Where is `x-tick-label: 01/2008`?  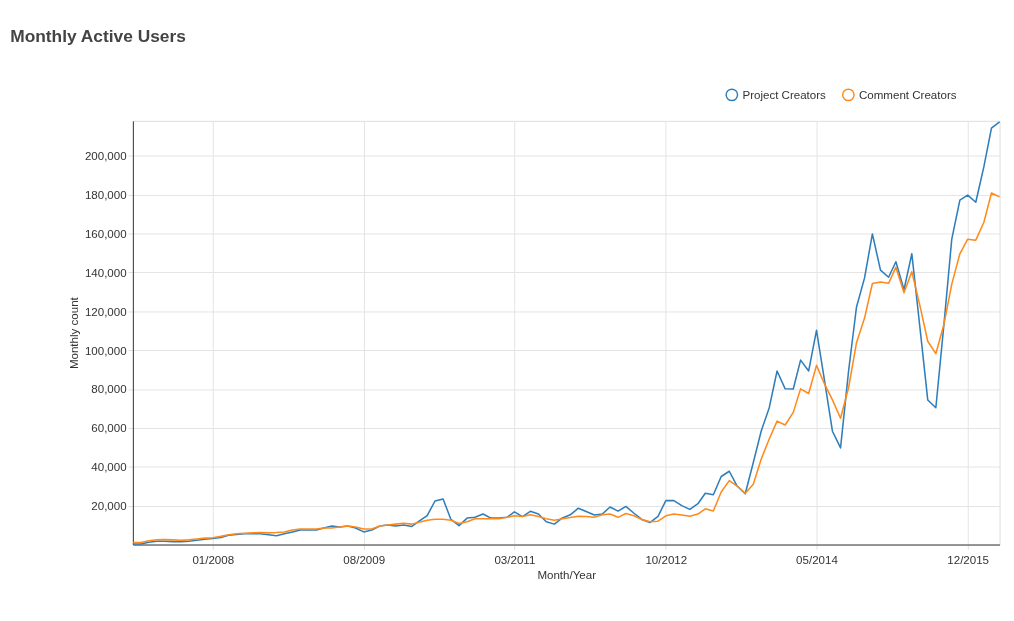 x-tick-label: 01/2008 is located at coordinates (213, 560).